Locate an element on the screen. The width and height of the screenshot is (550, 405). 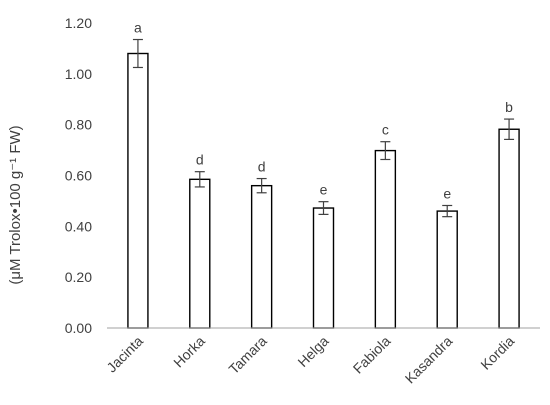
y-tick-label: 0.60 is located at coordinates (78, 176).